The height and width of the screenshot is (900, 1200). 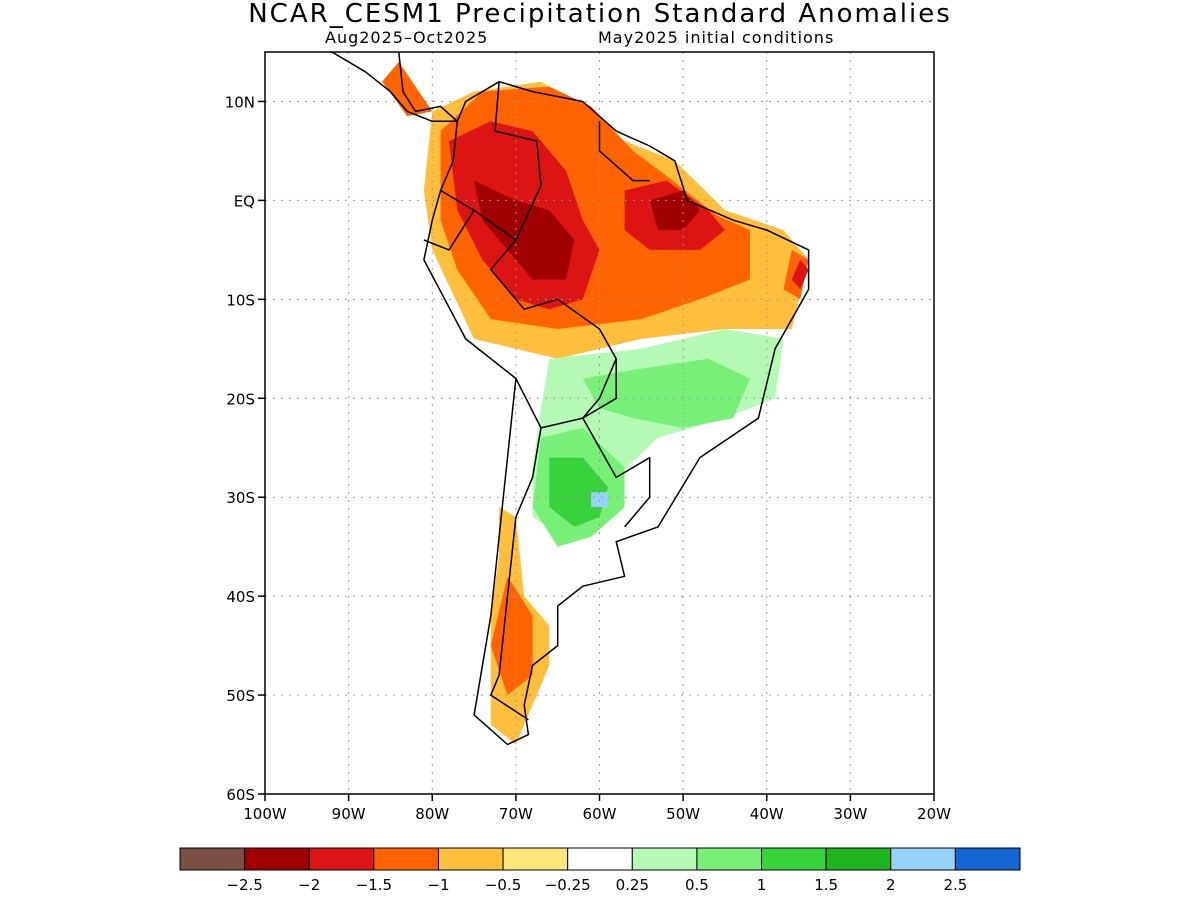 What do you see at coordinates (955, 885) in the screenshot?
I see `colorbar-label-11: 2.5` at bounding box center [955, 885].